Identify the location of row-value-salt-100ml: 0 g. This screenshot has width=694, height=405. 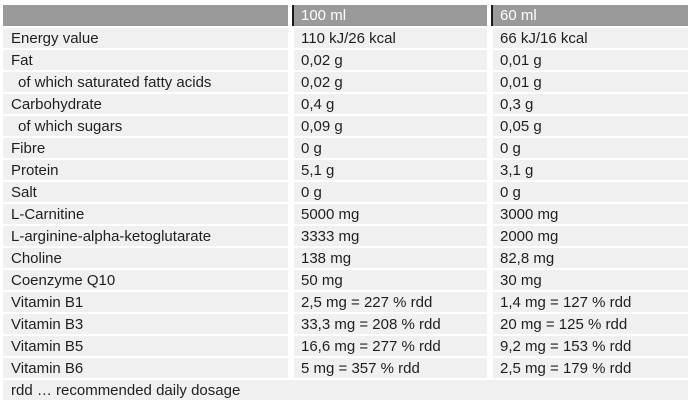
(390, 192).